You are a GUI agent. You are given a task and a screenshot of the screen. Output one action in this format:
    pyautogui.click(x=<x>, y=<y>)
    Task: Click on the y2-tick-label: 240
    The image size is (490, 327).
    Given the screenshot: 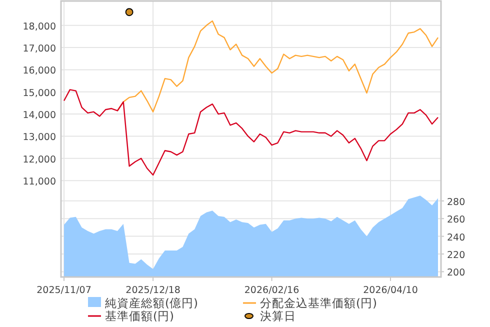 What is the action you would take?
    pyautogui.click(x=456, y=238)
    